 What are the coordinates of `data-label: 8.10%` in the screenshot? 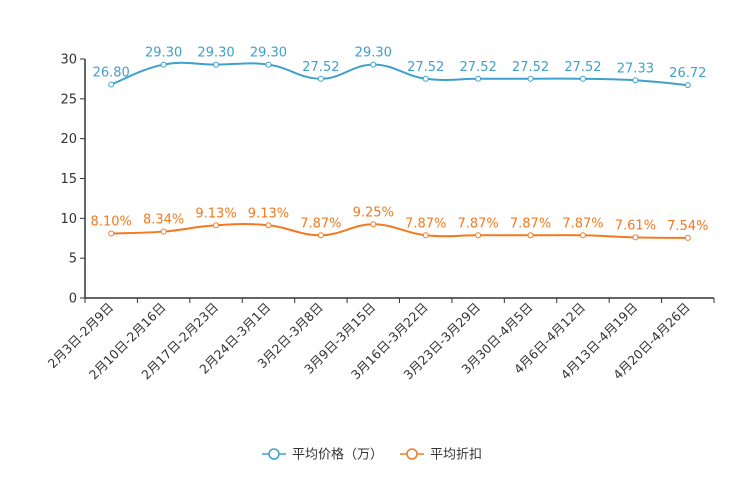 It's located at (111, 221).